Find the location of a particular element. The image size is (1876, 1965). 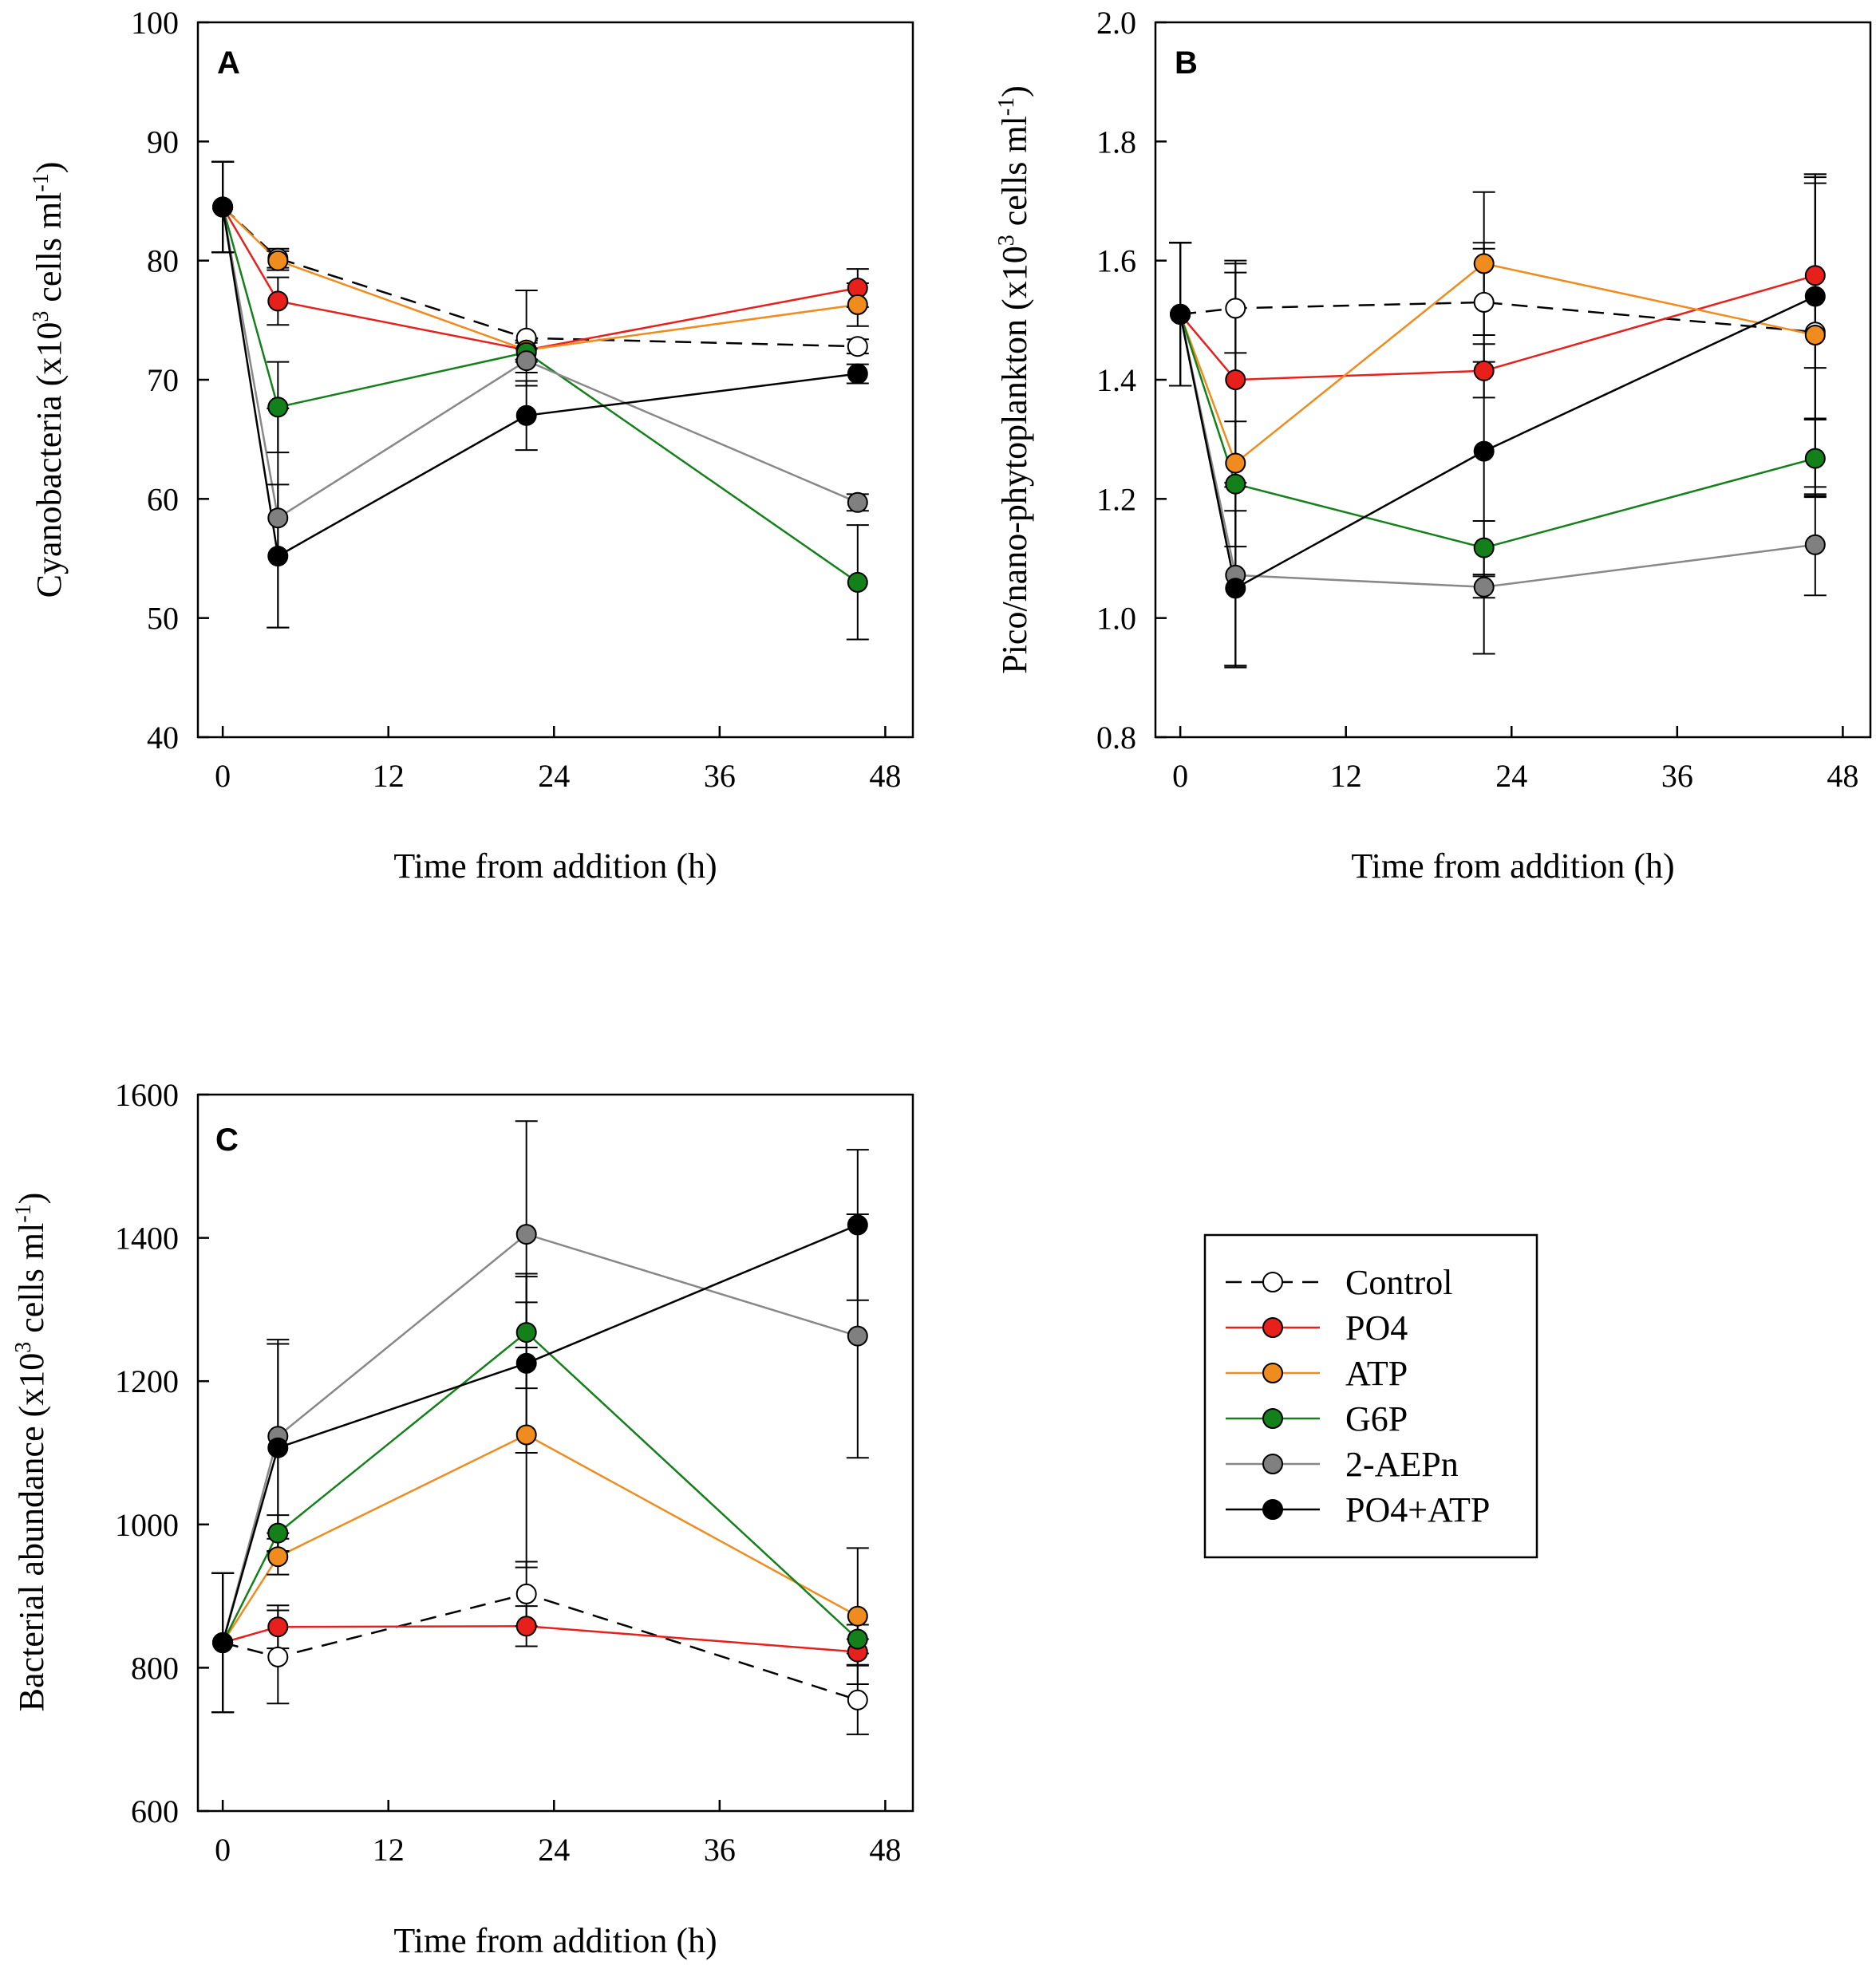

series-line-g6p is located at coordinates (540, 395).